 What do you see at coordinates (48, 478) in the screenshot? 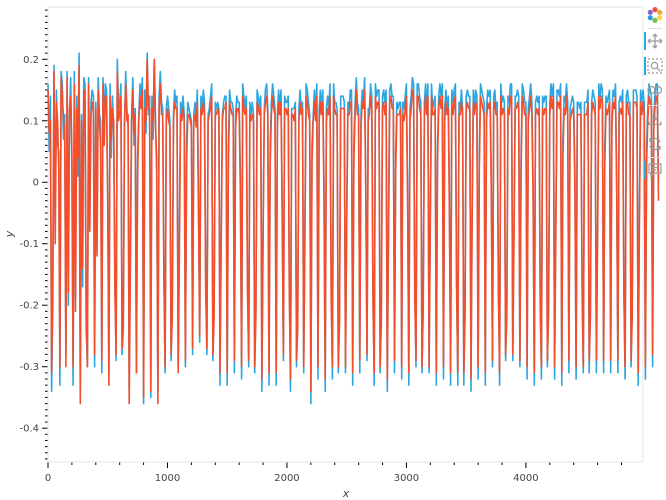
I see `x-tick-label: 0` at bounding box center [48, 478].